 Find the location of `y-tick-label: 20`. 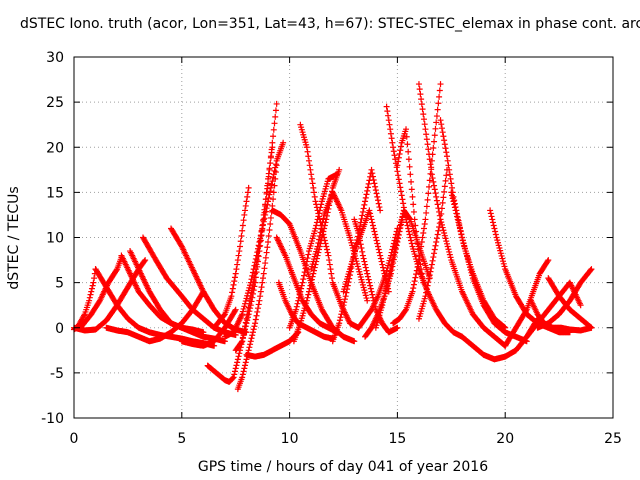

y-tick-label: 20 is located at coordinates (55, 148).